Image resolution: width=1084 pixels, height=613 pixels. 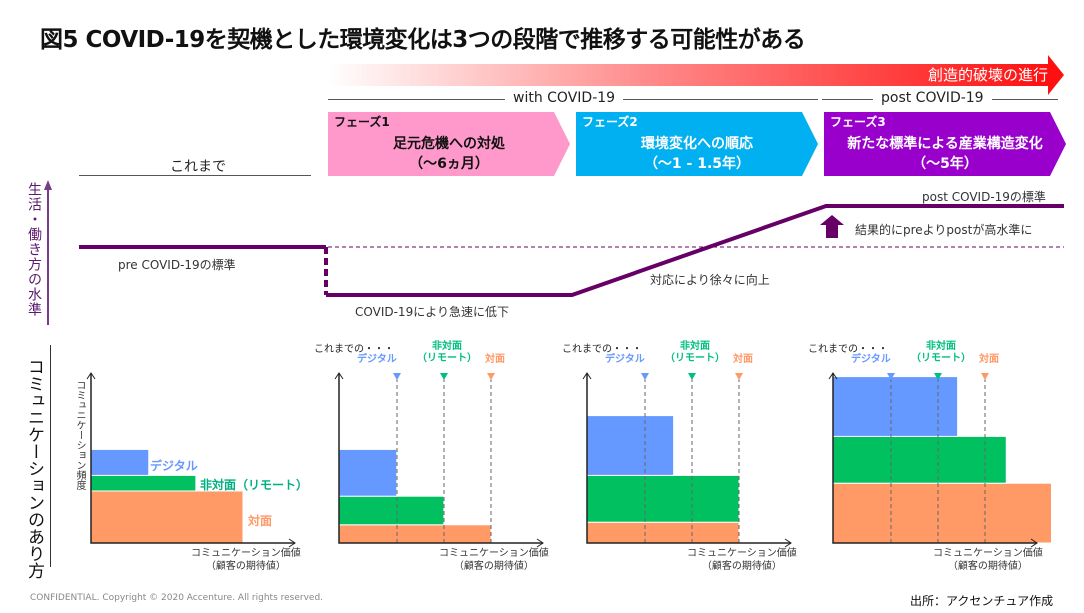 What do you see at coordinates (695, 250) in the screenshot?
I see `level-path` at bounding box center [695, 250].